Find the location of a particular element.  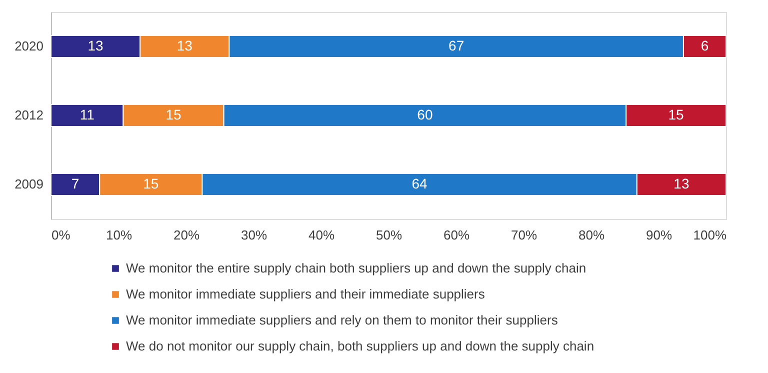

x-tick-label: 10% is located at coordinates (119, 235).